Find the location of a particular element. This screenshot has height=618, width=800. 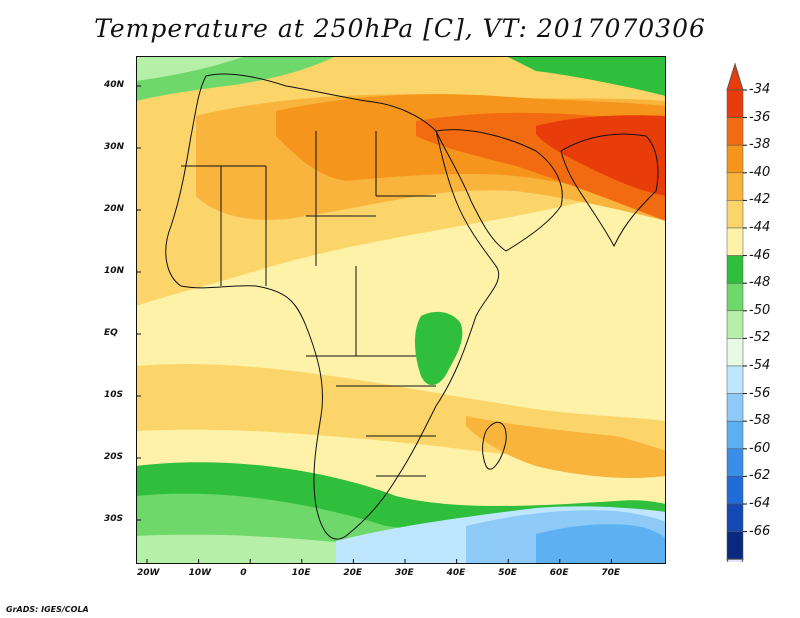

lat-tick-label: 40N is located at coordinates (114, 85).